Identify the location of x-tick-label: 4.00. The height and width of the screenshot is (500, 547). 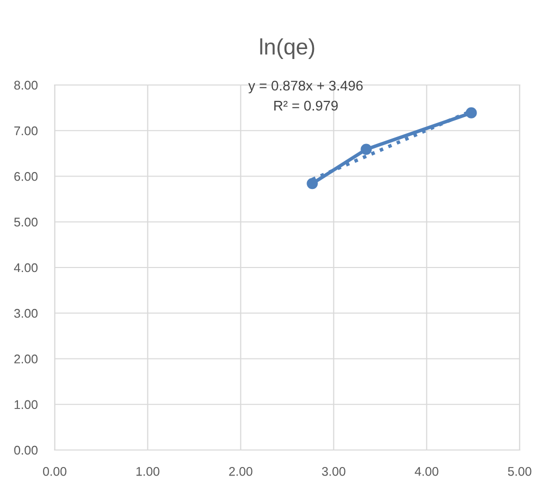
(426, 471).